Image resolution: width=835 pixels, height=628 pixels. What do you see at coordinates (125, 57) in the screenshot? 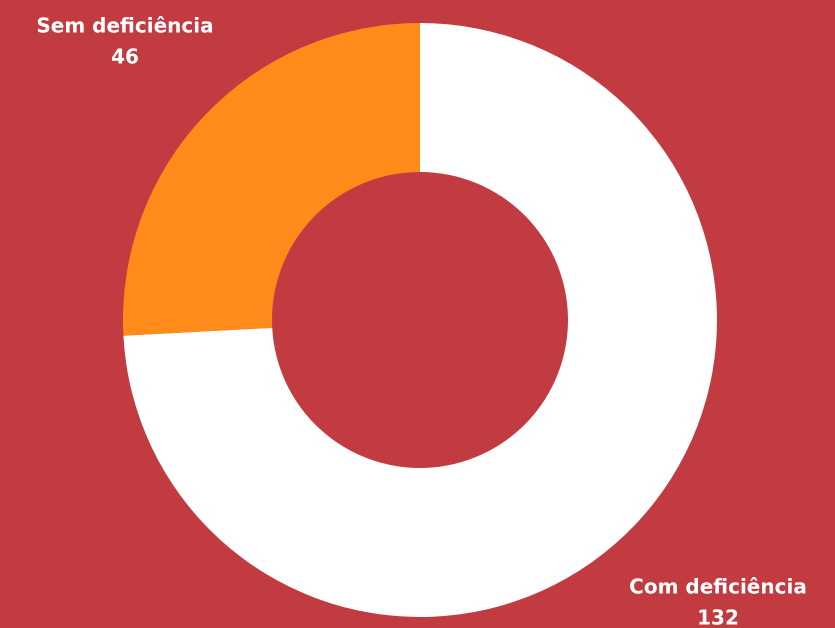
I see `slice-value: 46` at bounding box center [125, 57].